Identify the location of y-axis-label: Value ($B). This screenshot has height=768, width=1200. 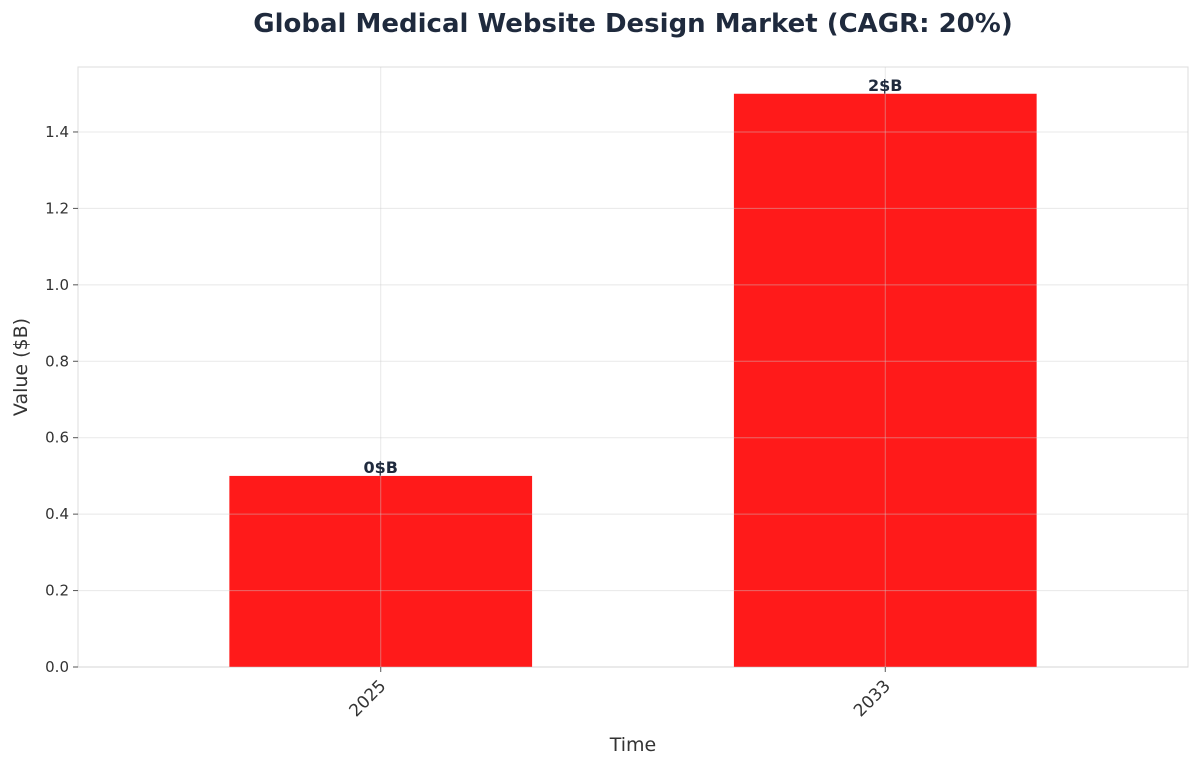
(21, 367).